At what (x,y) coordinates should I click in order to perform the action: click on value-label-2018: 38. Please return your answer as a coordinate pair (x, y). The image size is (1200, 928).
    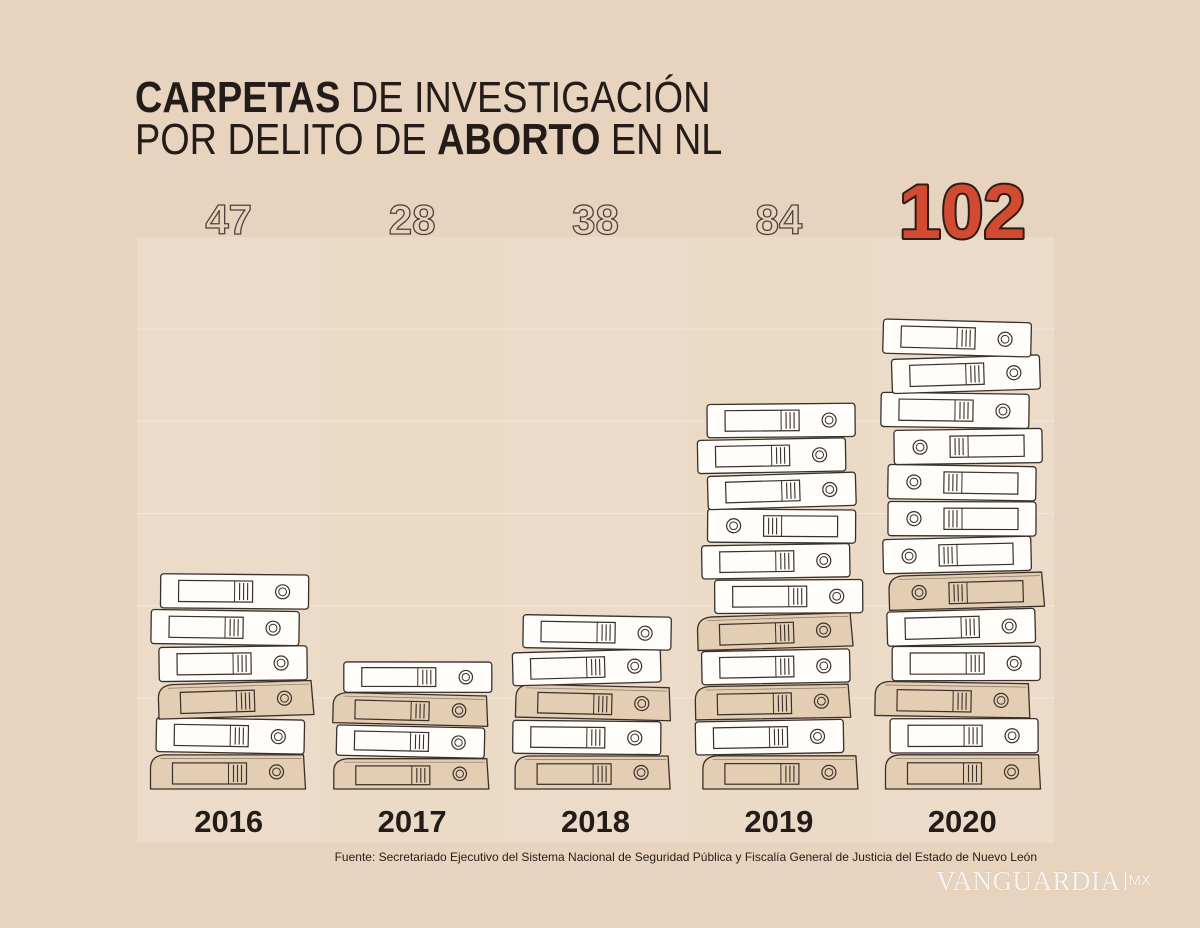
    Looking at the image, I should click on (595, 219).